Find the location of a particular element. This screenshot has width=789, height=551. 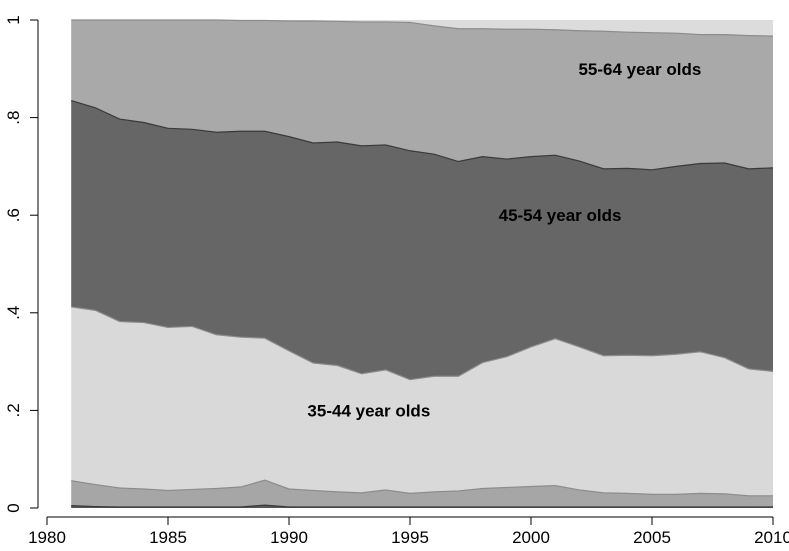

x-tick-label: 2005 is located at coordinates (652, 537).